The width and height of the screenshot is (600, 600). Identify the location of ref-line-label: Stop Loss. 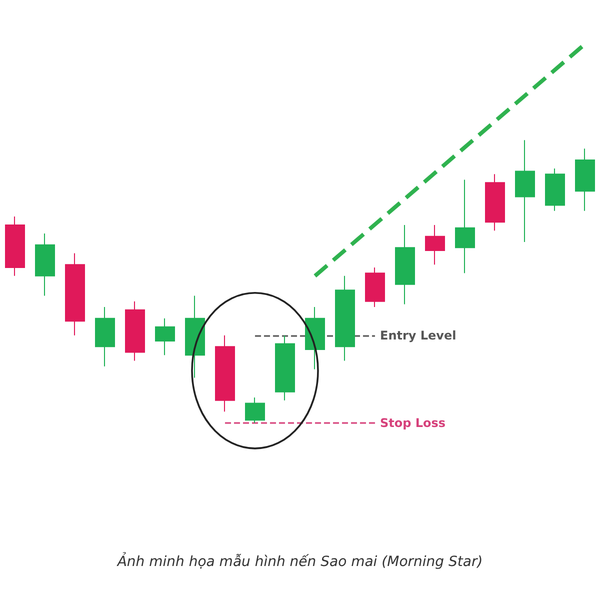
(413, 423).